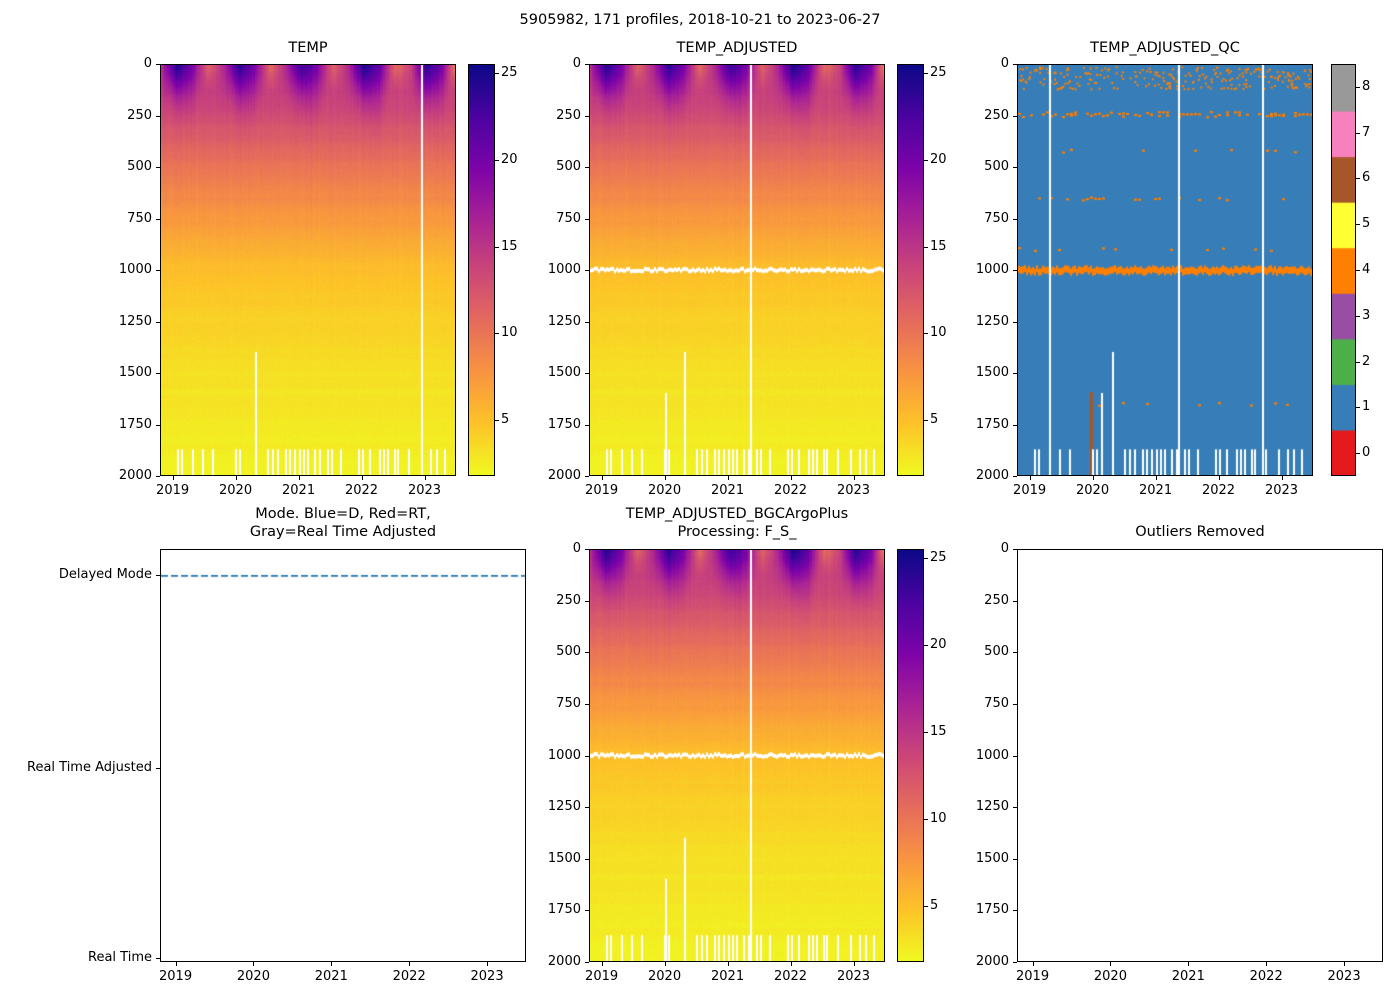 Image resolution: width=1400 pixels, height=1000 pixels. Describe the element at coordinates (938, 644) in the screenshot. I see `colorbar-tick-label: 20` at that location.